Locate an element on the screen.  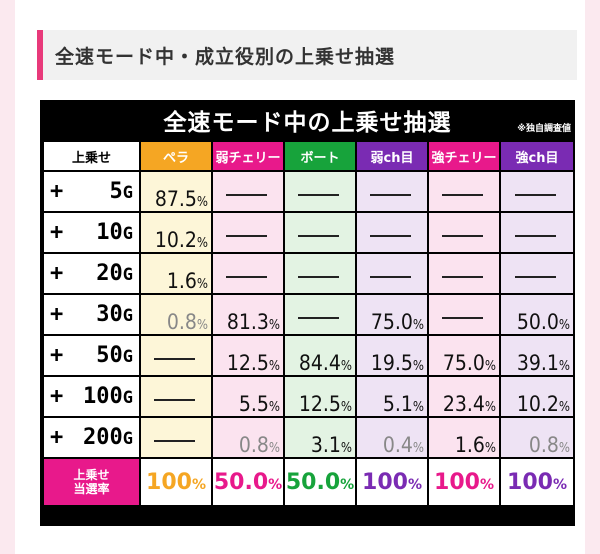
cell-boat: 84.4% is located at coordinates (320, 355).